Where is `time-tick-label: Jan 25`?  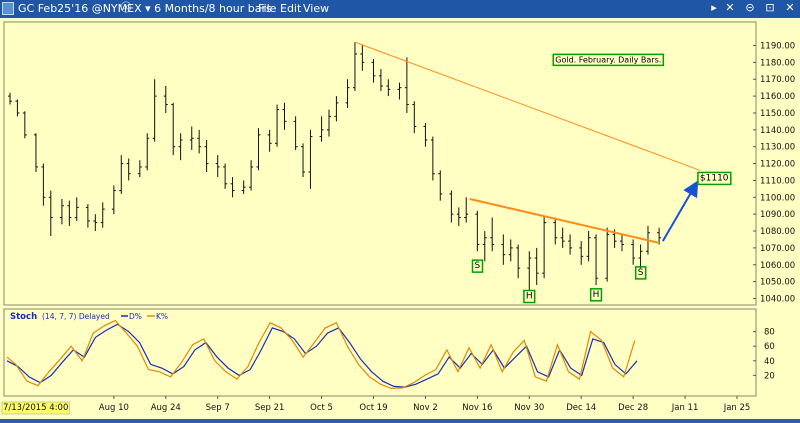
time-tick-label: Jan 25 is located at coordinates (737, 408).